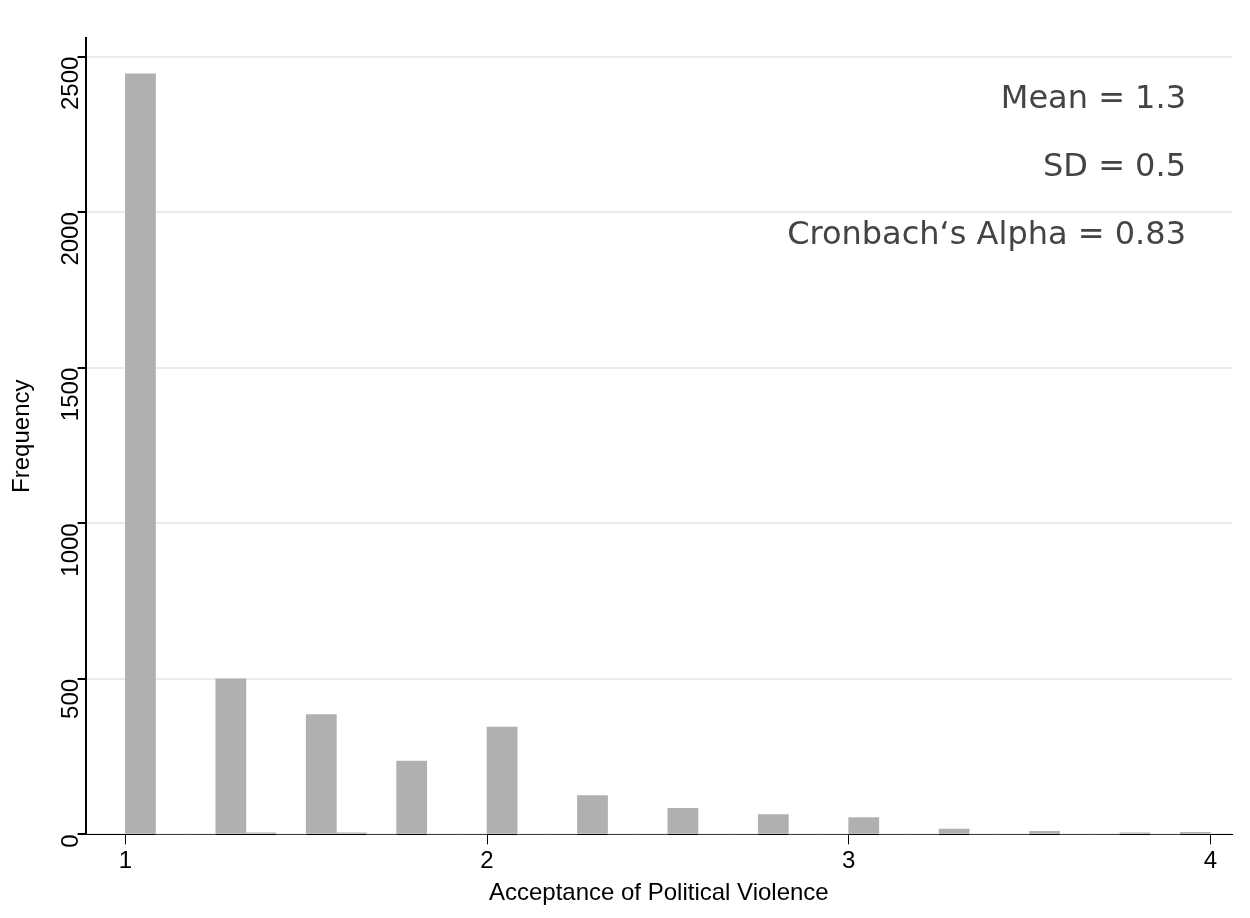 Image resolution: width=1250 pixels, height=918 pixels. What do you see at coordinates (125, 860) in the screenshot?
I see `x-tick-label: 1` at bounding box center [125, 860].